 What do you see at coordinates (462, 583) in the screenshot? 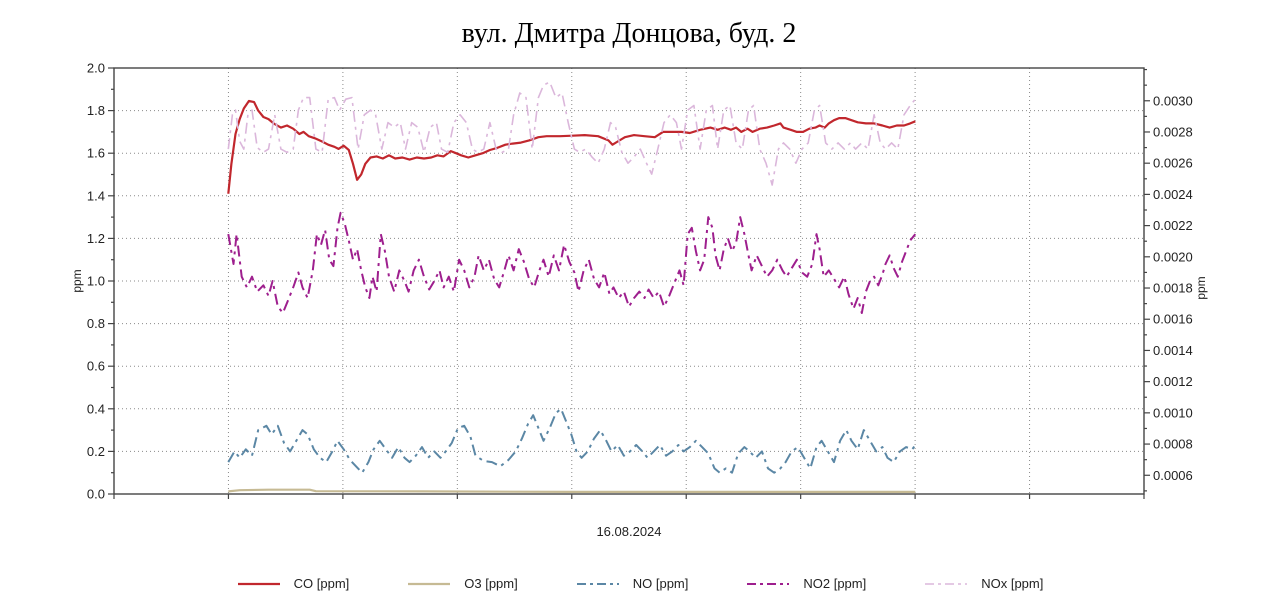
I see `legend-item-o3-ppm: O3 [ppm]` at bounding box center [462, 583].